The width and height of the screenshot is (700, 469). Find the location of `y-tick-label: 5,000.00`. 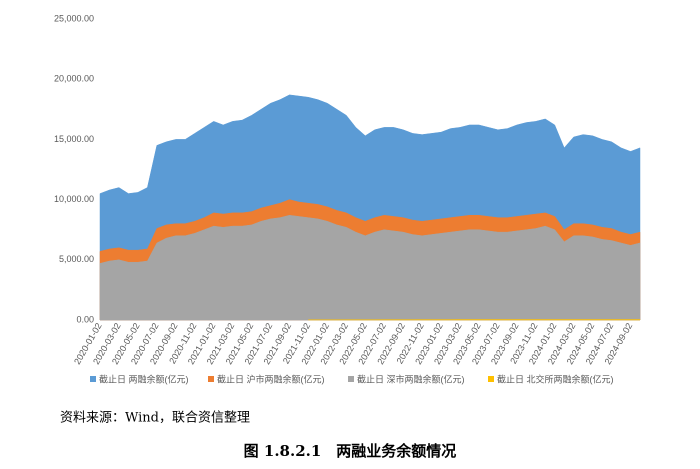

y-tick-label: 5,000.00 is located at coordinates (76, 259).